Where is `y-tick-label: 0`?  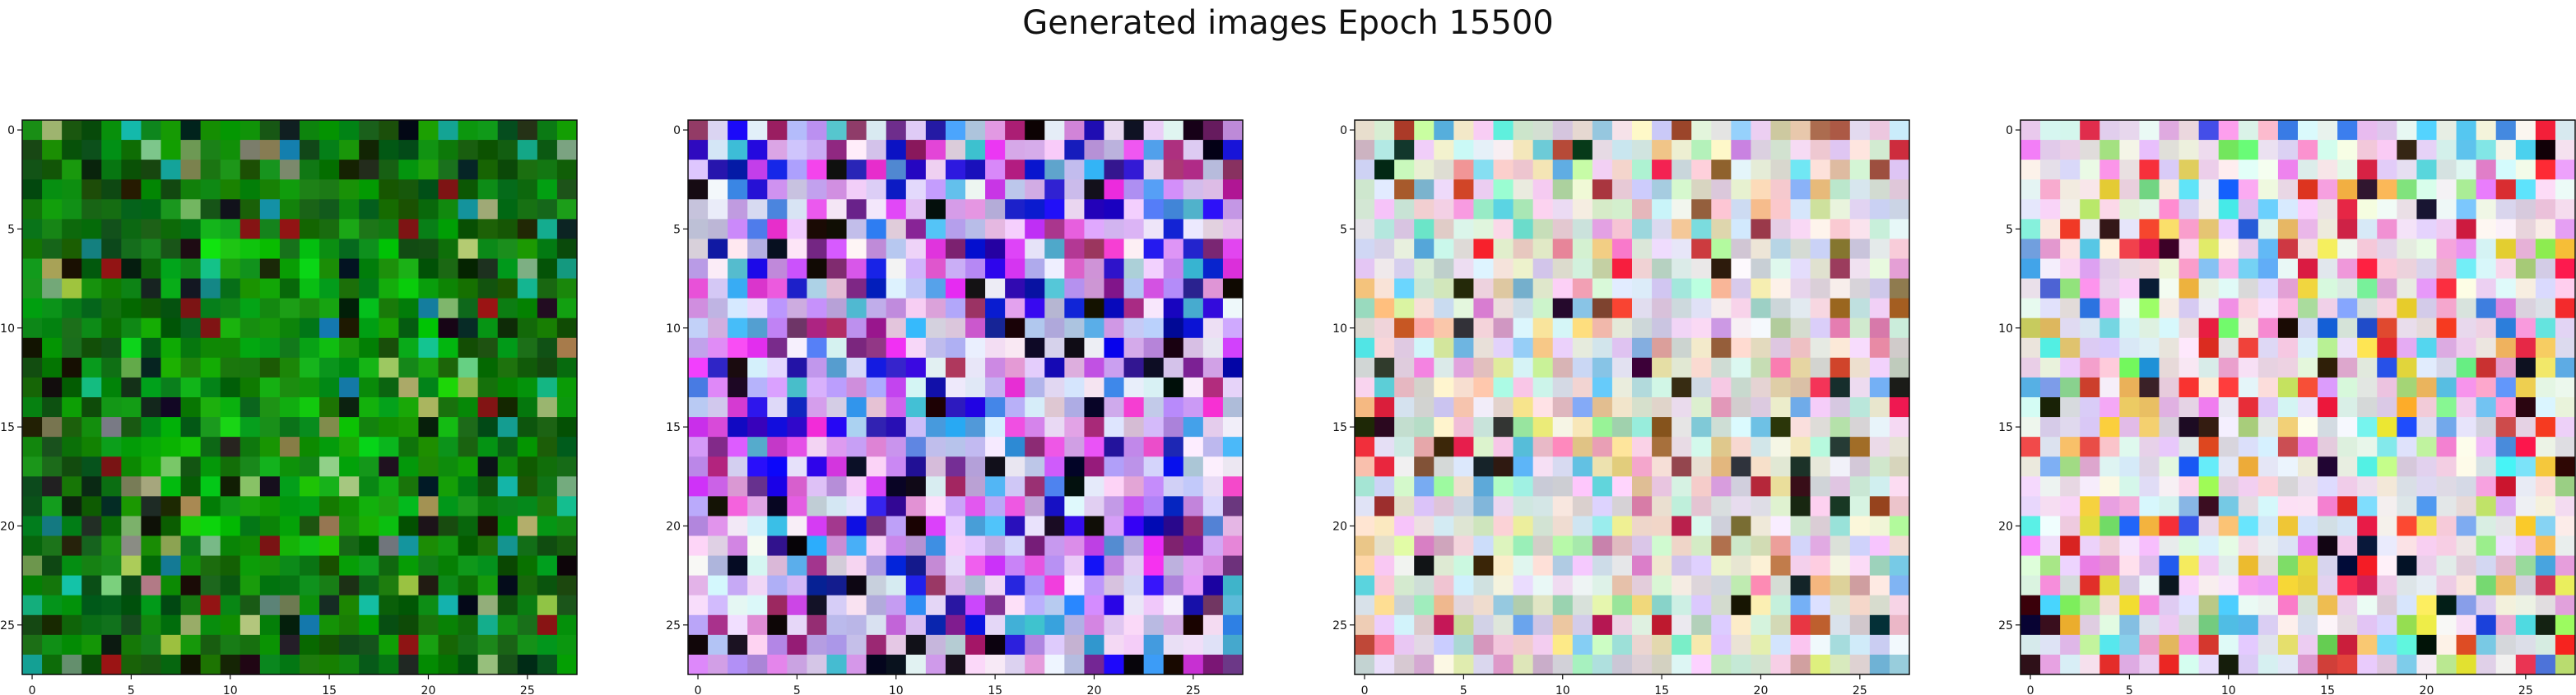
y-tick-label: 0 is located at coordinates (11, 130).